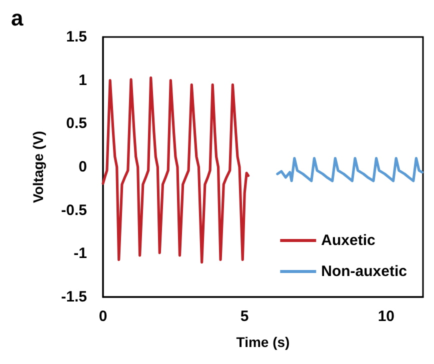 The image size is (434, 364). Describe the element at coordinates (74, 297) in the screenshot. I see `y-tick-label: -1.5` at that location.